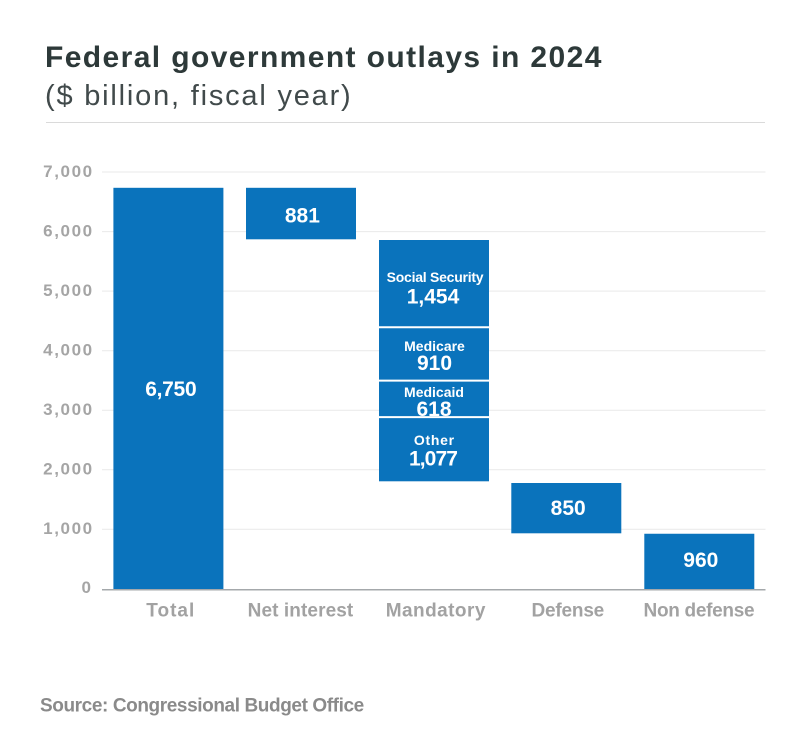 Image resolution: width=808 pixels, height=748 pixels. Describe the element at coordinates (170, 389) in the screenshot. I see `svg-text: 6,750` at that location.